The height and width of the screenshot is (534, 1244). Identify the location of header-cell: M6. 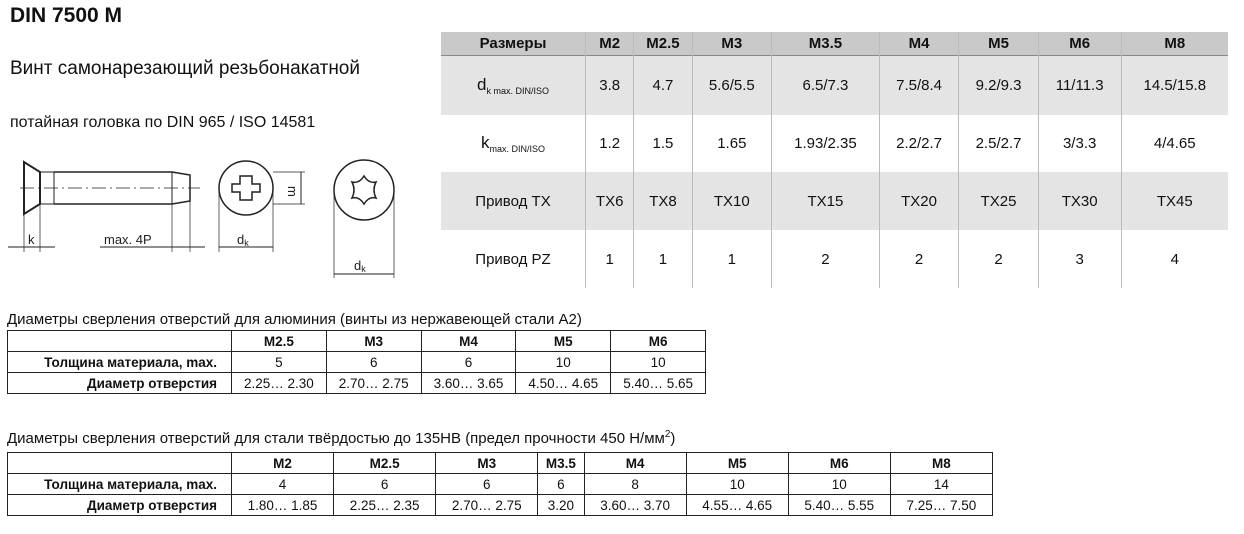
(1079, 43).